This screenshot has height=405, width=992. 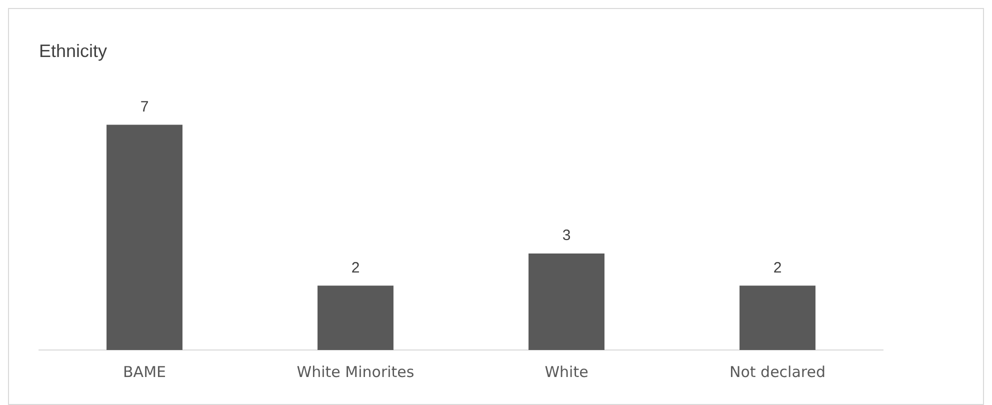 I want to click on x-tick-label: White Minorites, so click(x=355, y=371).